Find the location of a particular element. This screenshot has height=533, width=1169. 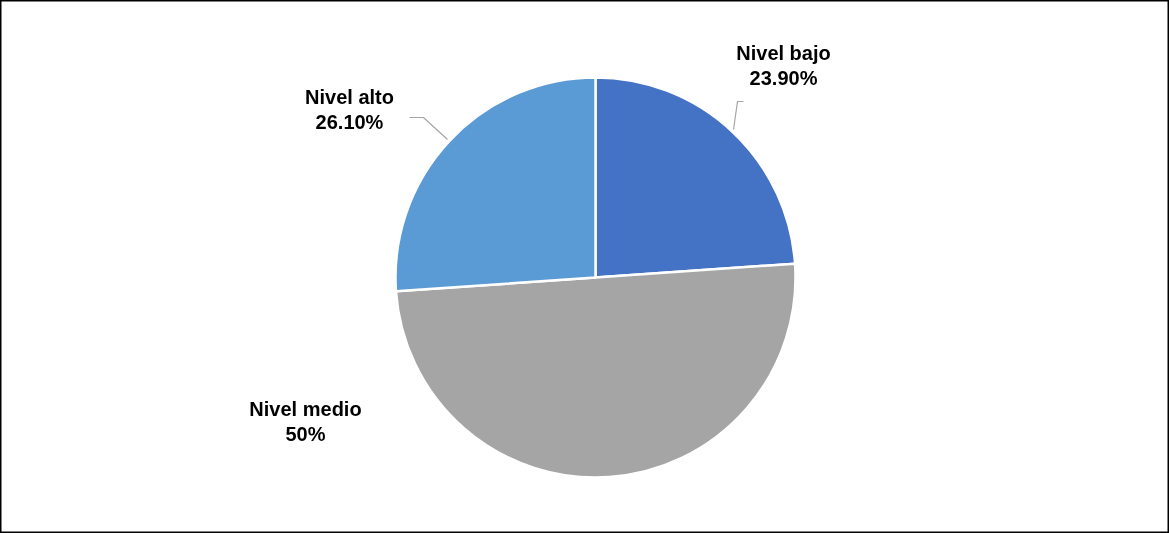

data-label: 23.90% is located at coordinates (783, 77).